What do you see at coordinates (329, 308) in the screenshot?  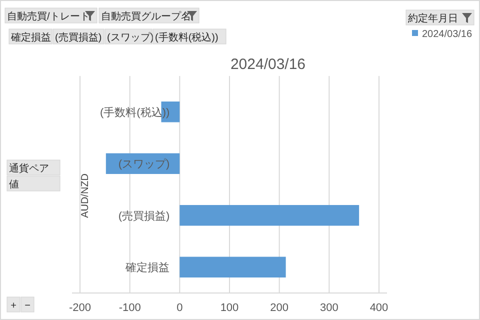 I see `x-tick-label: 300` at bounding box center [329, 308].